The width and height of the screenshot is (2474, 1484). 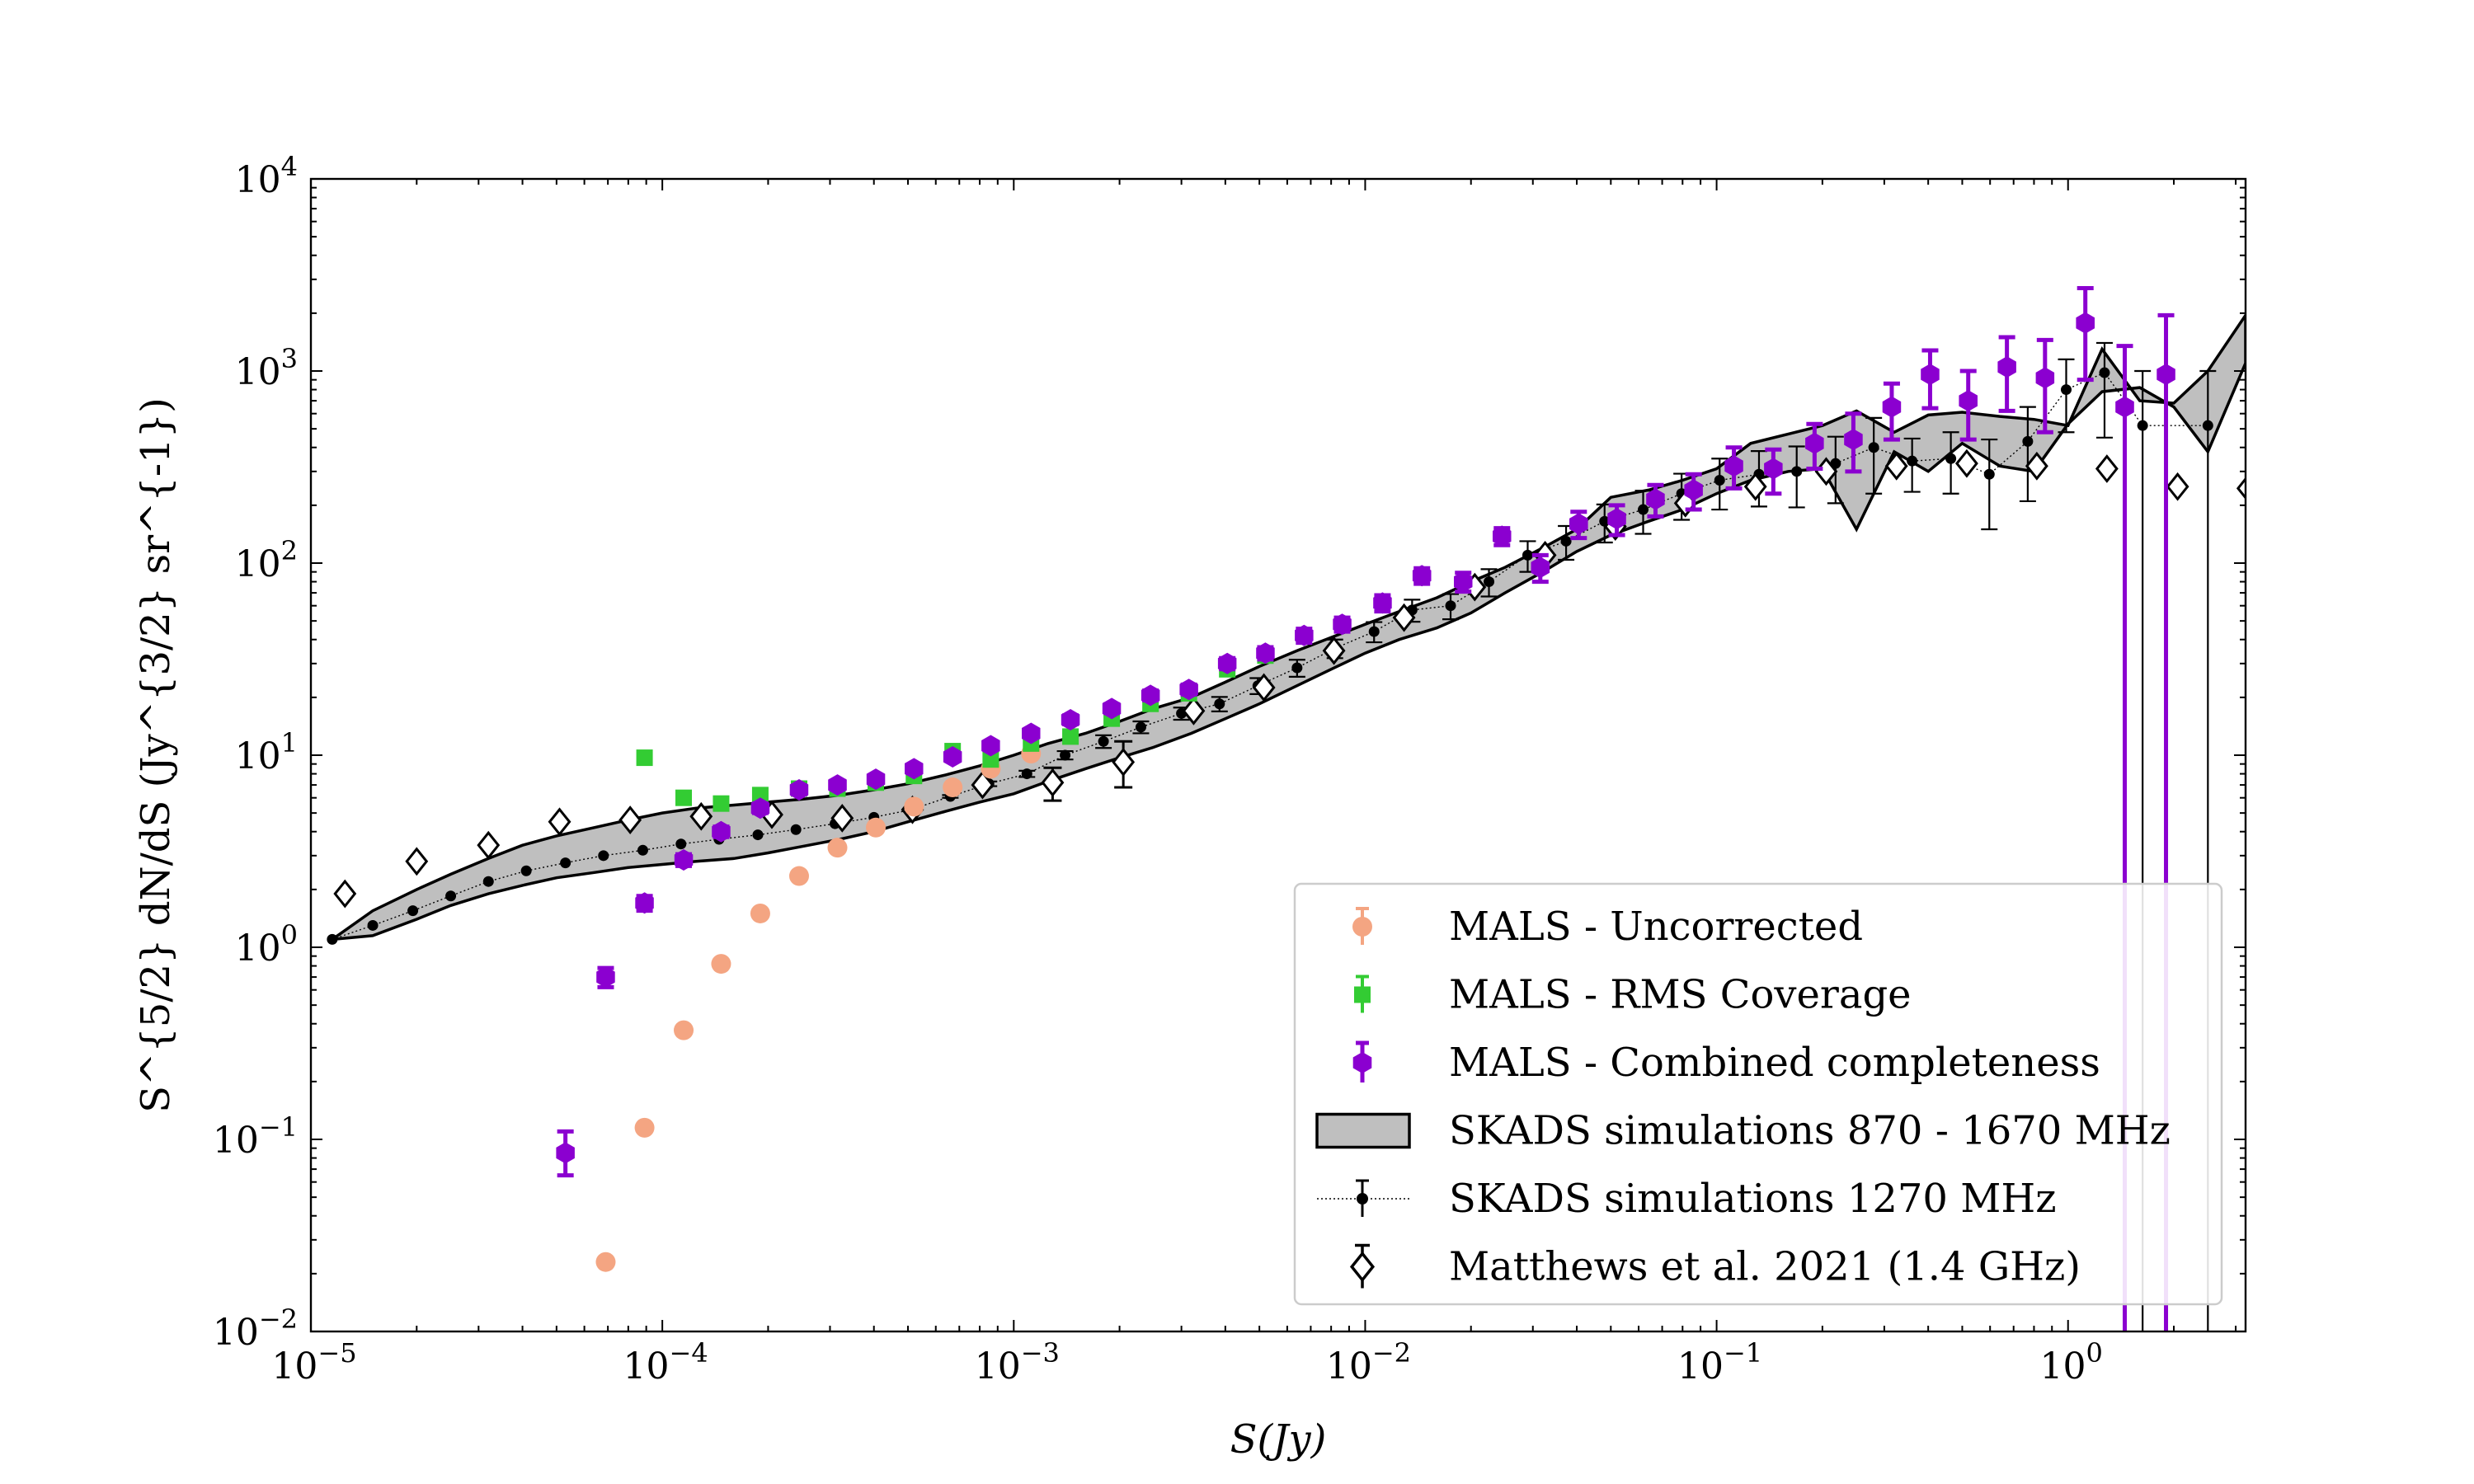 I want to click on tick-label-exponent: 4, so click(x=289, y=166).